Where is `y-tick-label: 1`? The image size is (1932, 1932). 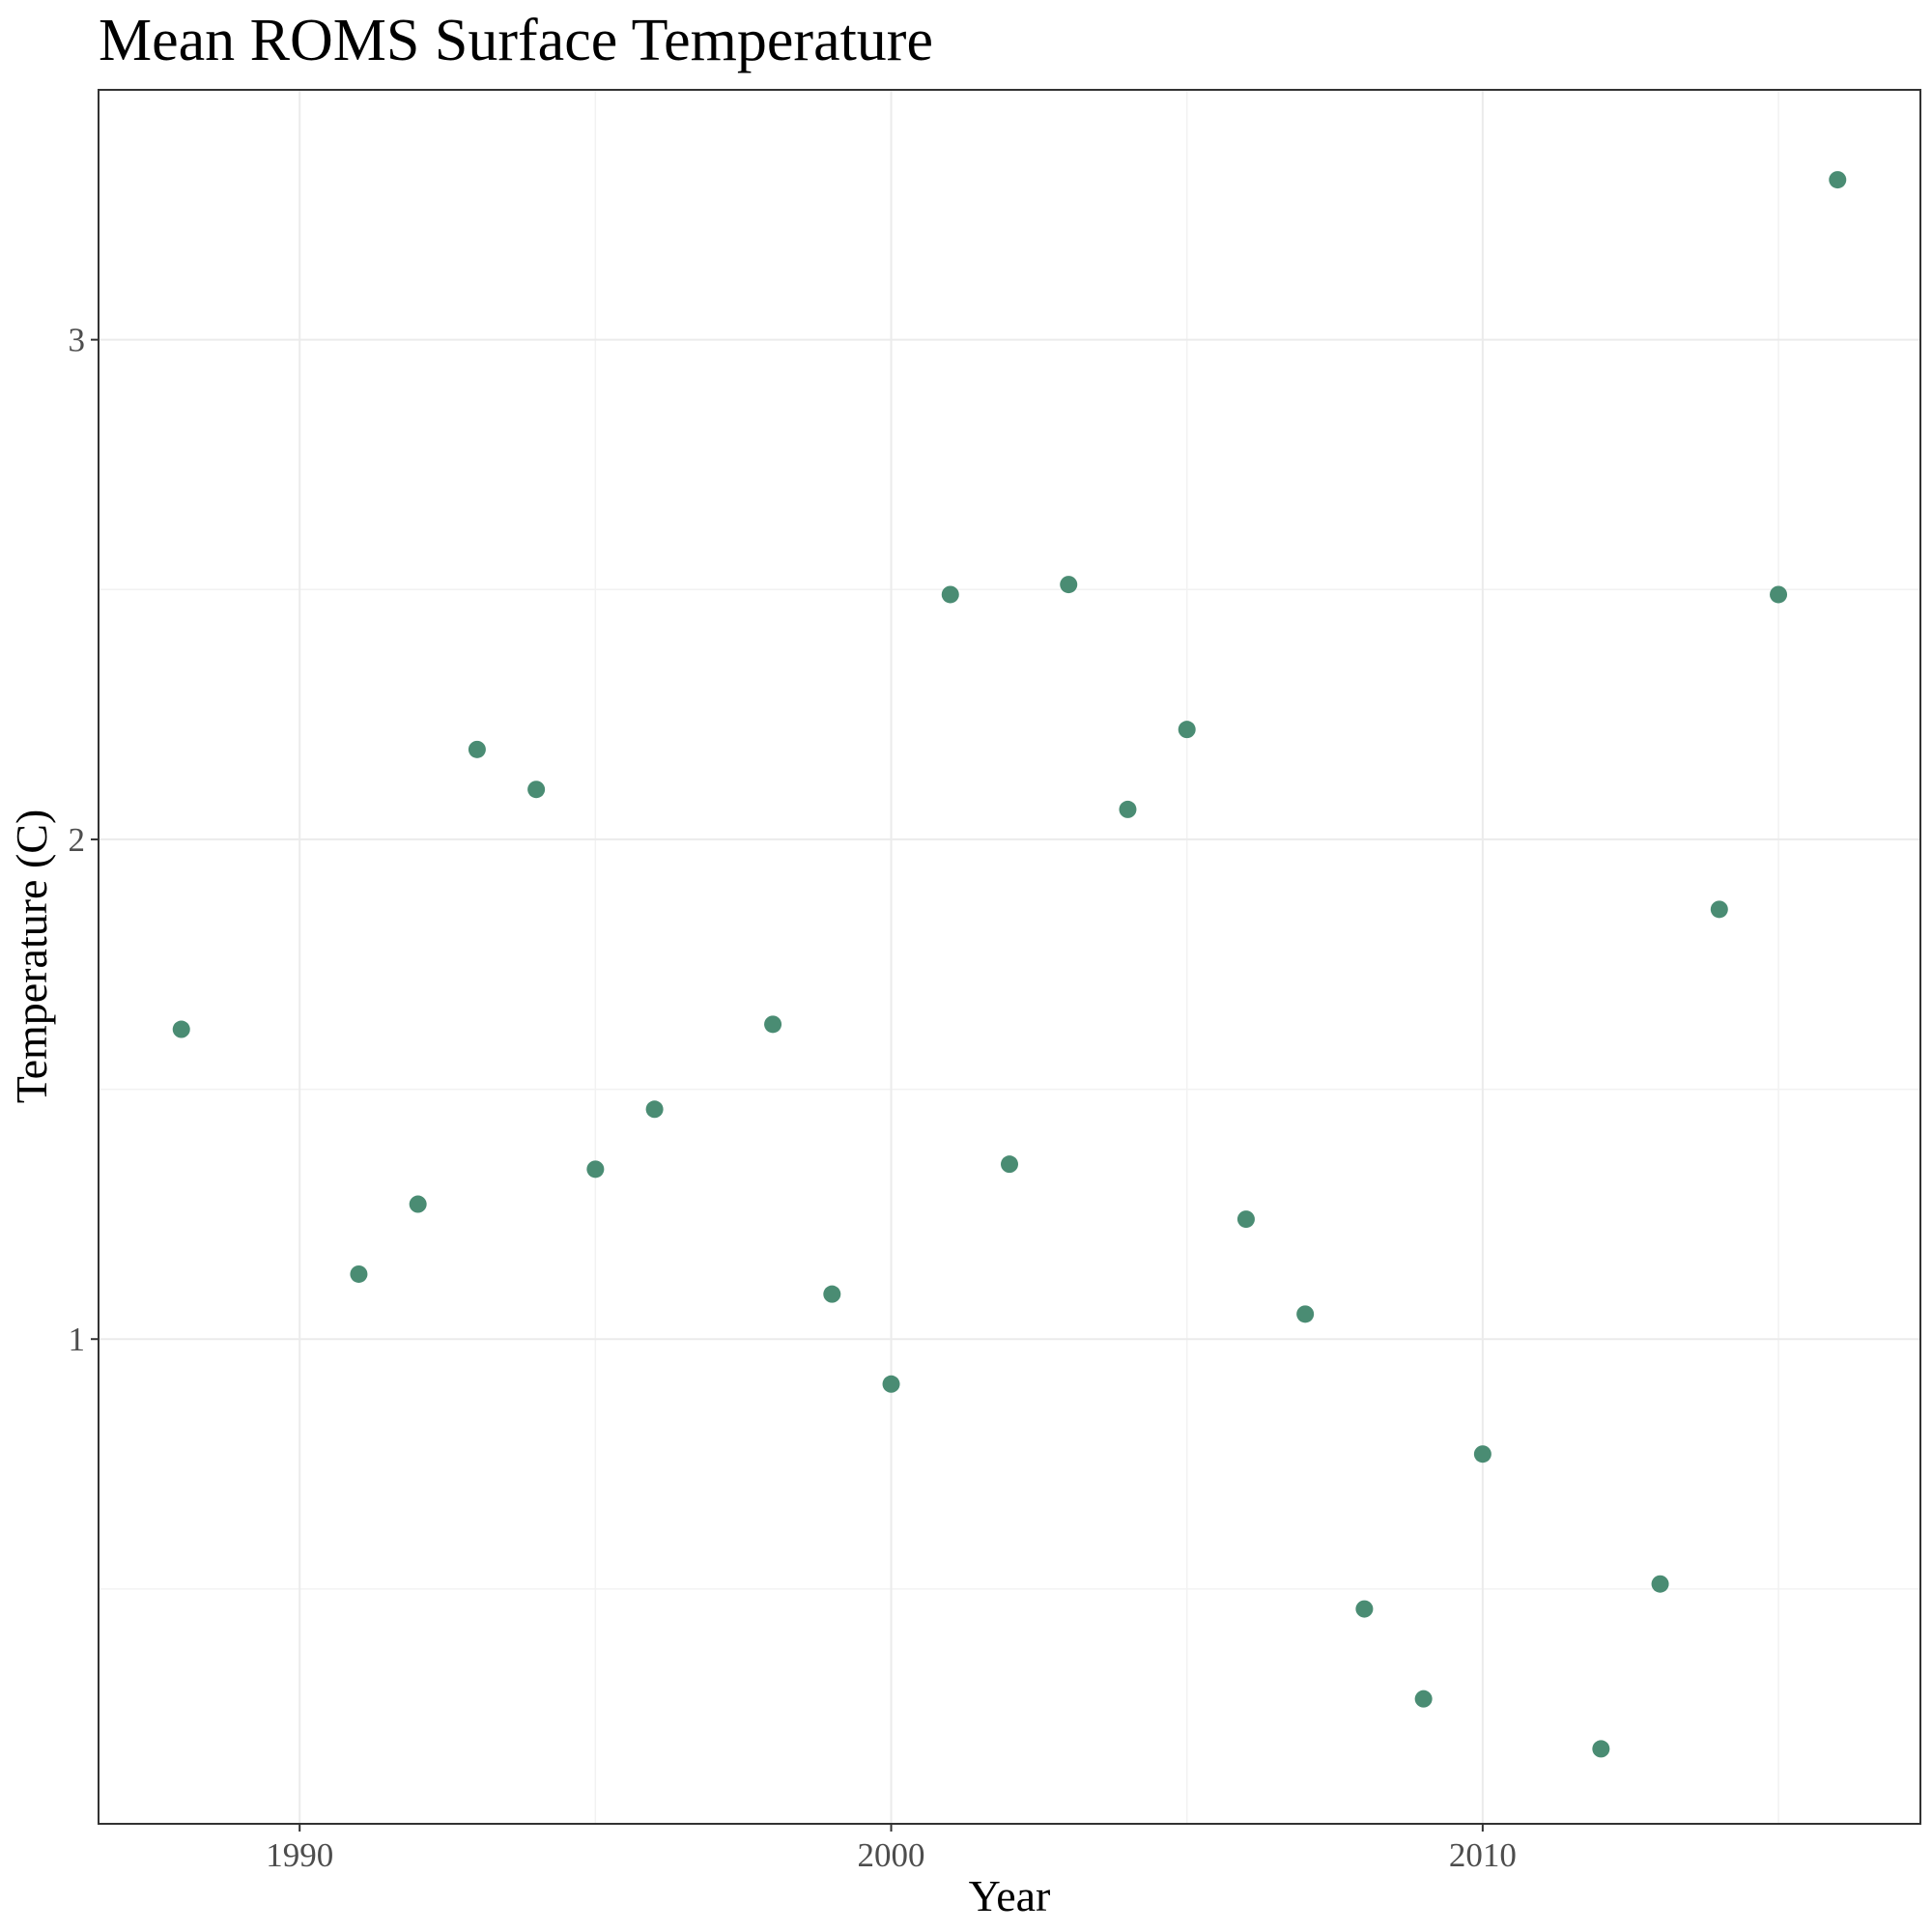
y-tick-label: 1 is located at coordinates (77, 1339).